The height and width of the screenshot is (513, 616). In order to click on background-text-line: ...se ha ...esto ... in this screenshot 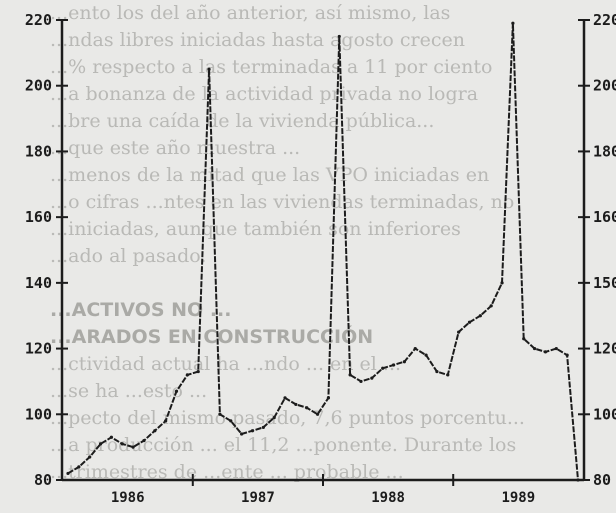, I will do `click(129, 391)`.